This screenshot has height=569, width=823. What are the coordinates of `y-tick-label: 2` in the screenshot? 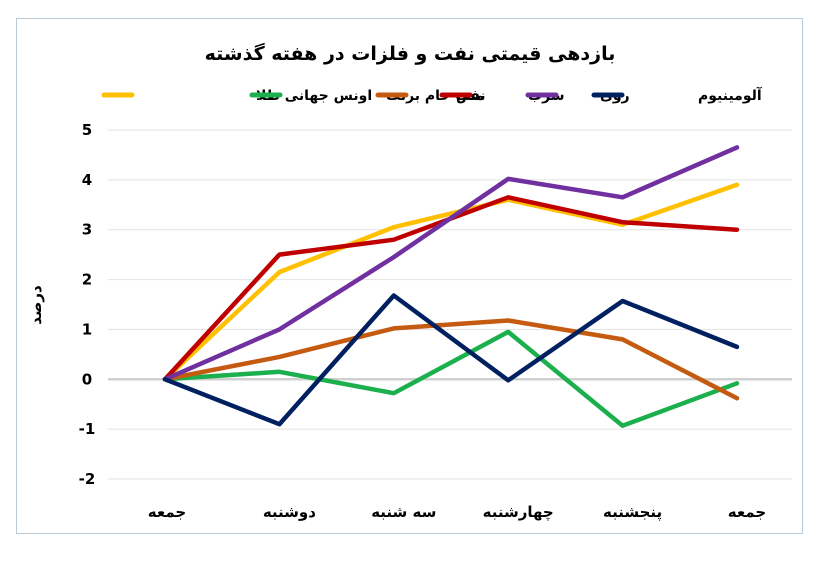 It's located at (87, 280).